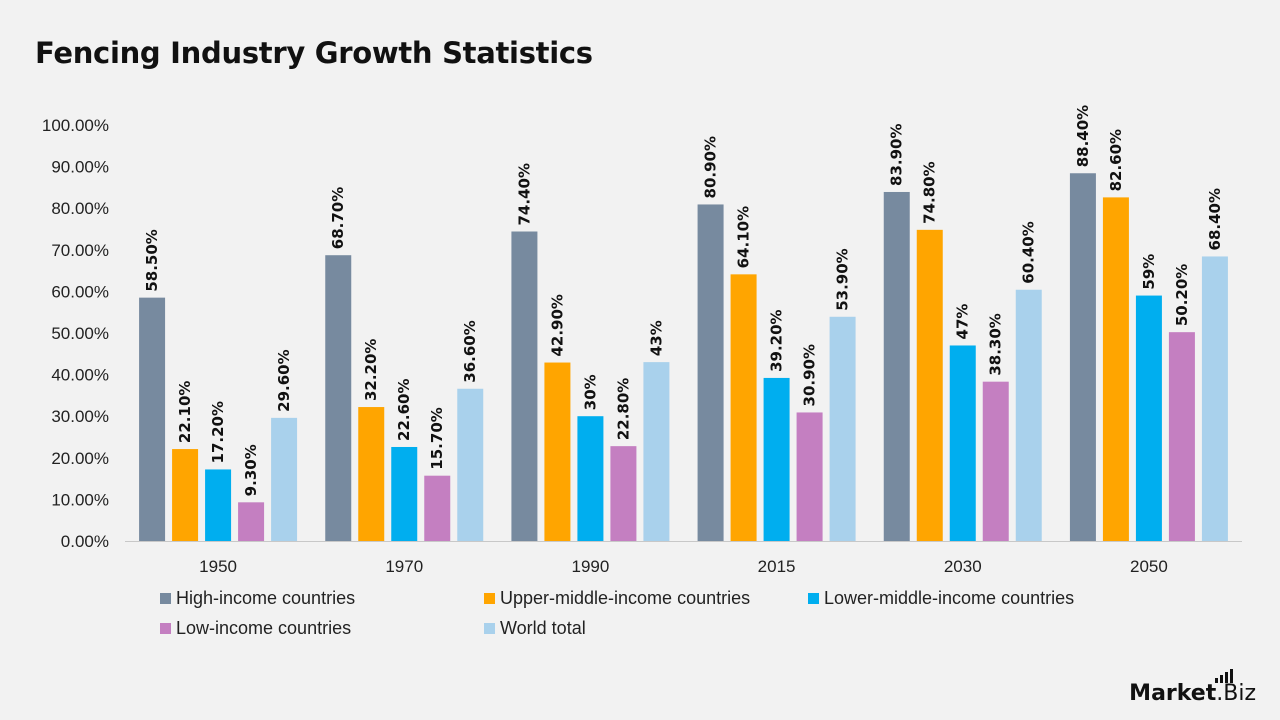 The image size is (1280, 720). What do you see at coordinates (371, 370) in the screenshot?
I see `data-label: 32.20%` at bounding box center [371, 370].